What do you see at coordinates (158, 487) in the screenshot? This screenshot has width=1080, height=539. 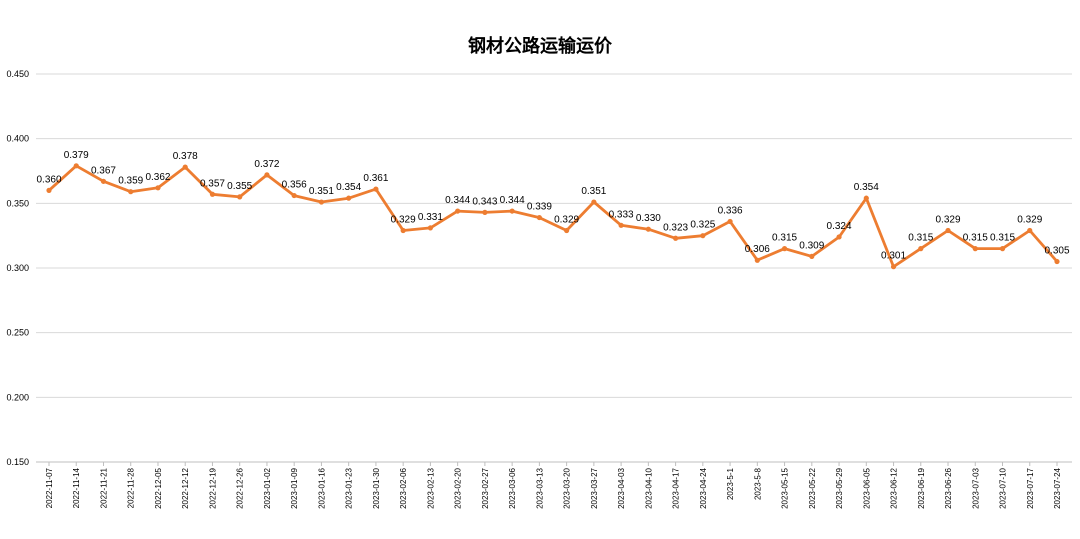 I see `x-tick-label: 2022-12-05` at bounding box center [158, 487].